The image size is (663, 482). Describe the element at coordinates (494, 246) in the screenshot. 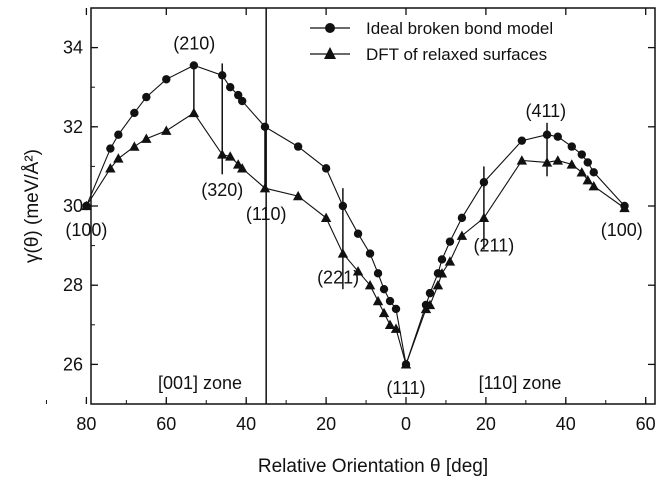

I see `point-label: (211)` at that location.